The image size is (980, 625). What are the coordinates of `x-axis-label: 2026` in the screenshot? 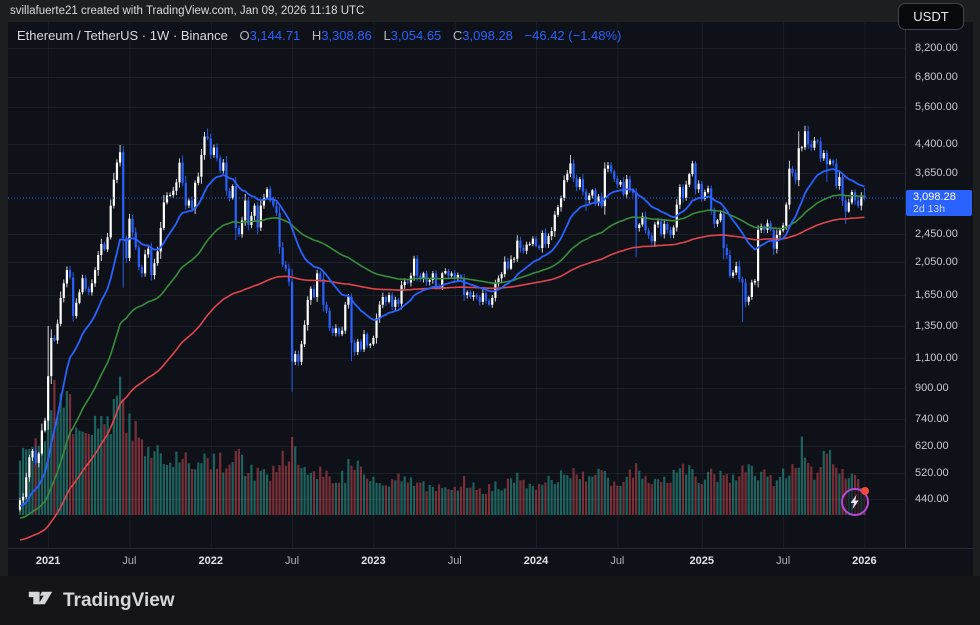 It's located at (864, 561).